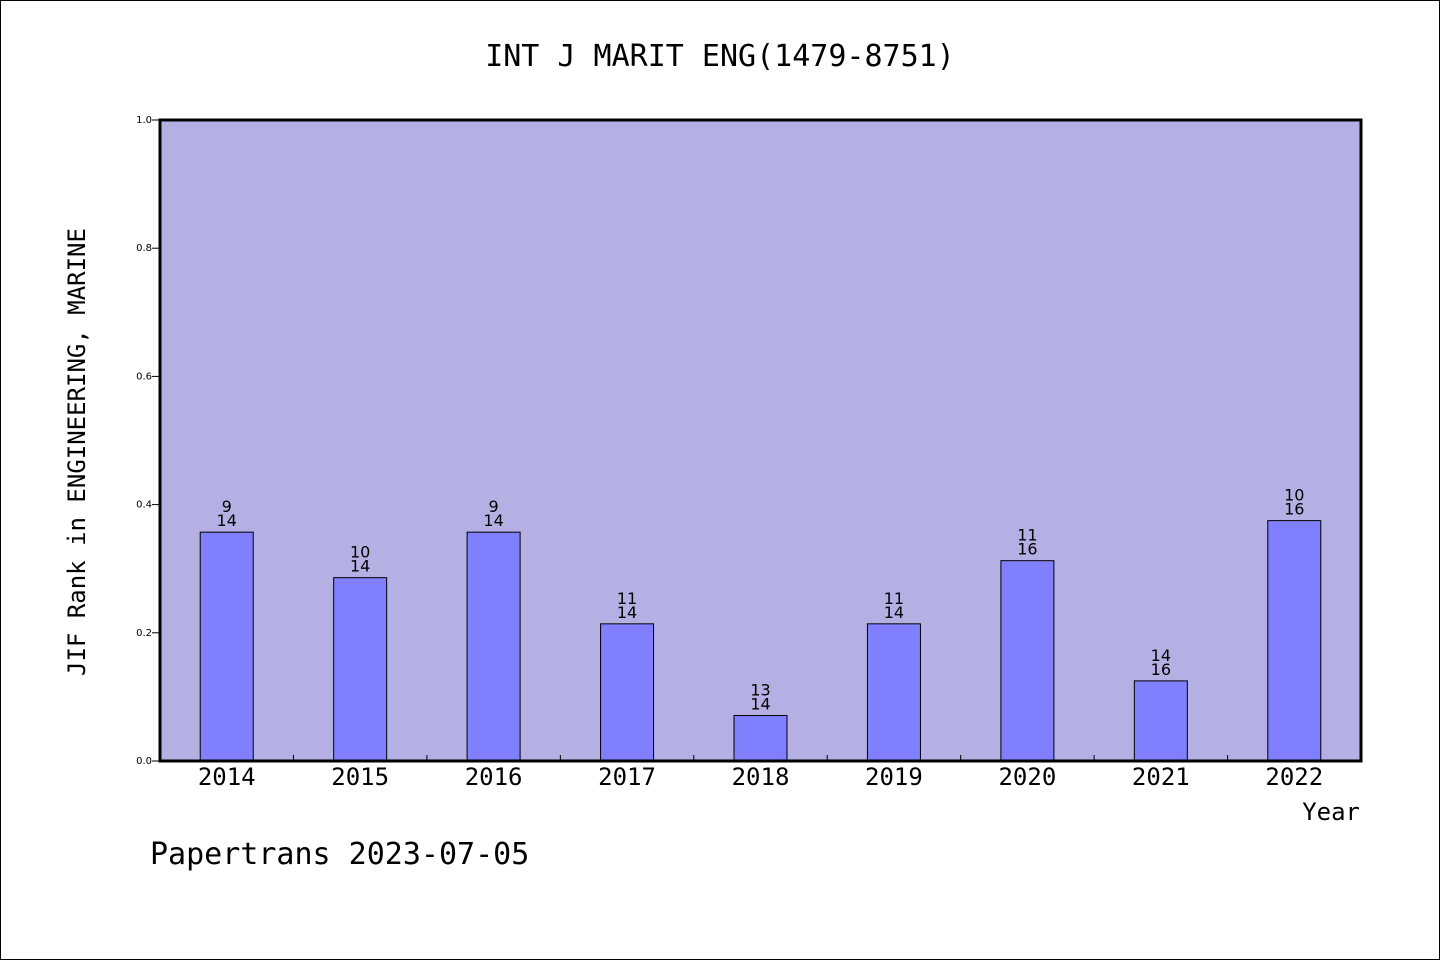 The image size is (1440, 960). What do you see at coordinates (1331, 812) in the screenshot?
I see `x-axis-label: Year` at bounding box center [1331, 812].